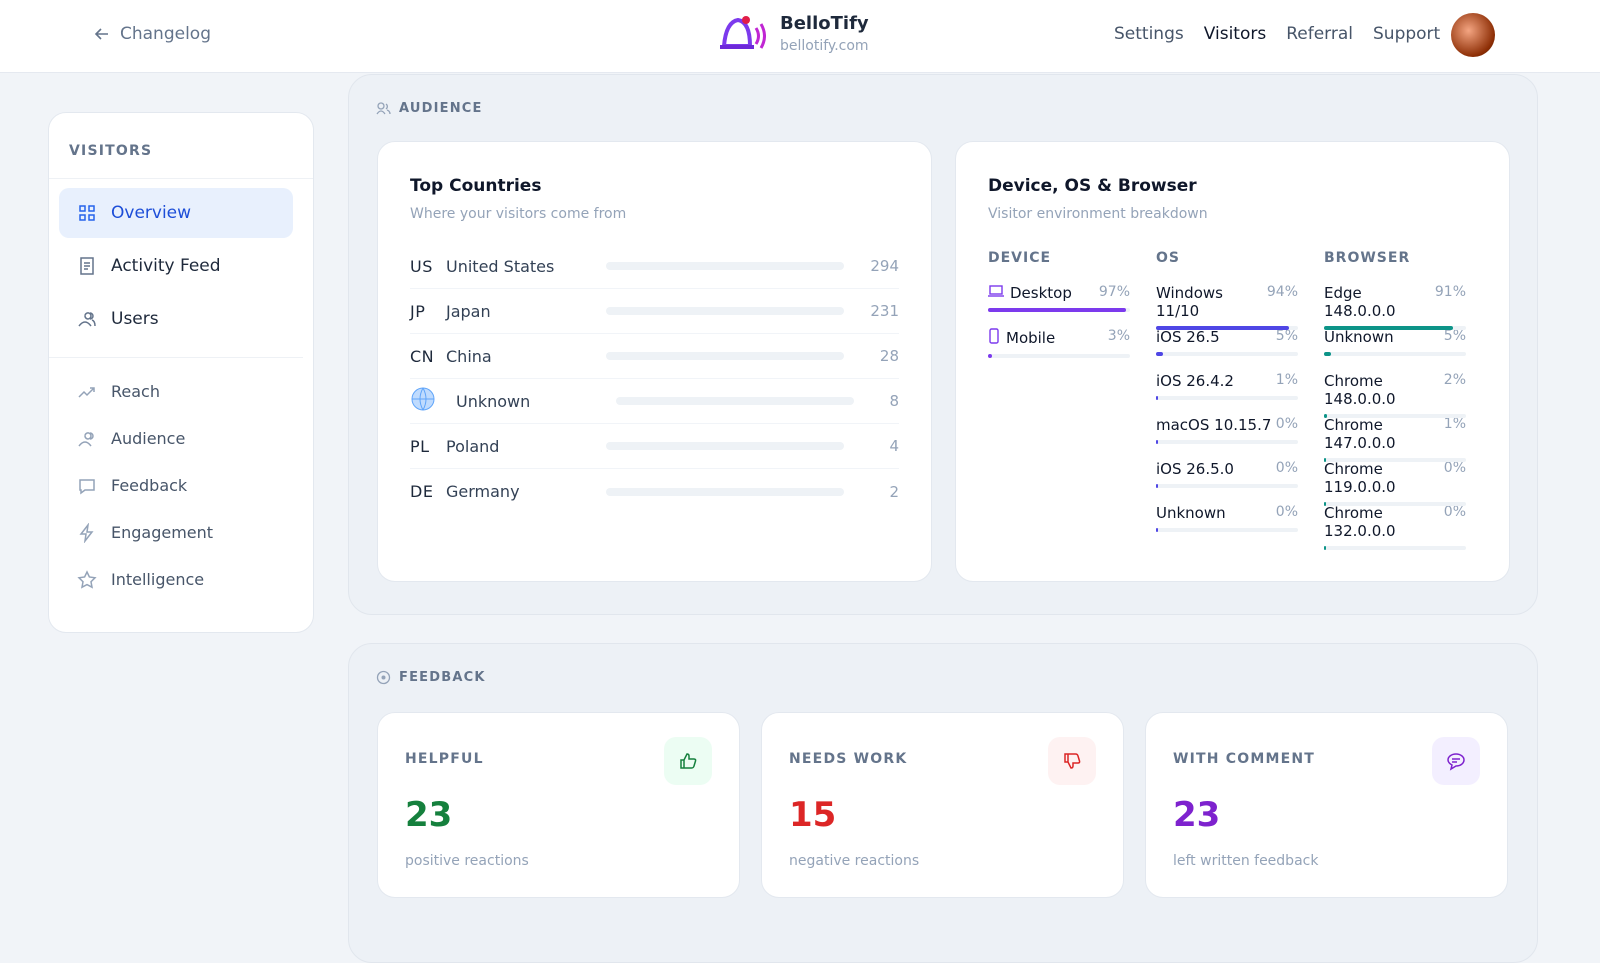 This screenshot has height=963, width=1600. I want to click on sidebar-item: Users, so click(176, 319).